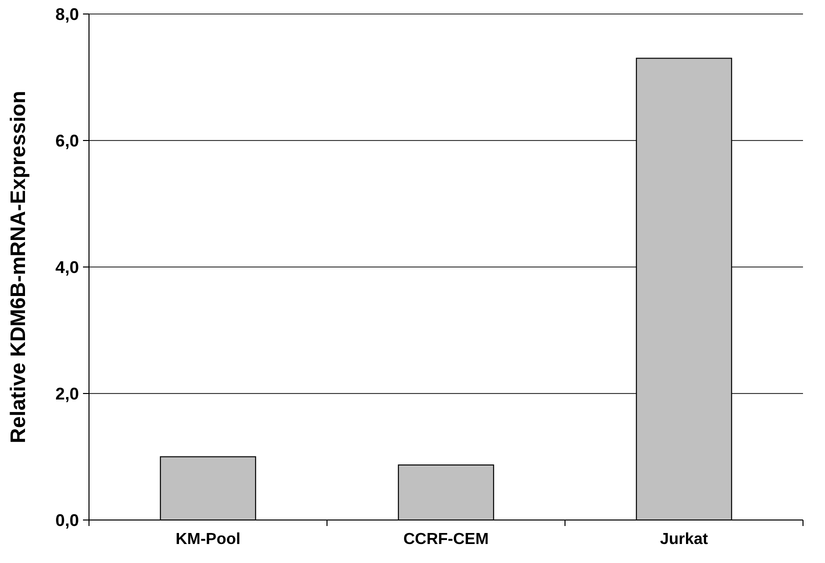 This screenshot has height=563, width=825. Describe the element at coordinates (67, 140) in the screenshot. I see `y-tick-label: 6,0` at that location.